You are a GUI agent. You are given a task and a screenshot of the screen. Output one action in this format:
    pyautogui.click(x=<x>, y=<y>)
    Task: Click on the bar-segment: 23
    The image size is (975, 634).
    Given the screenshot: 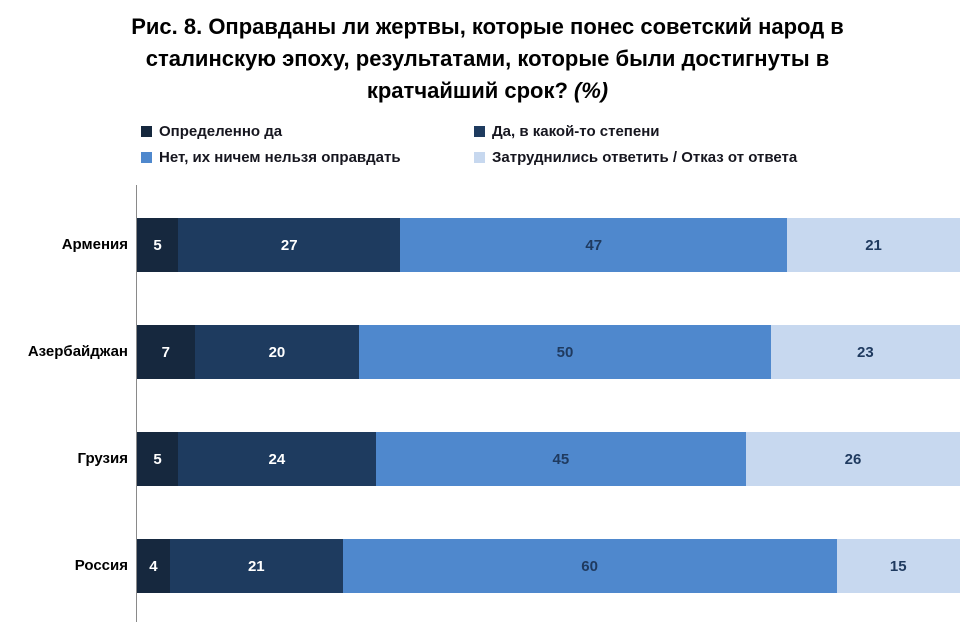 What is the action you would take?
    pyautogui.click(x=865, y=352)
    